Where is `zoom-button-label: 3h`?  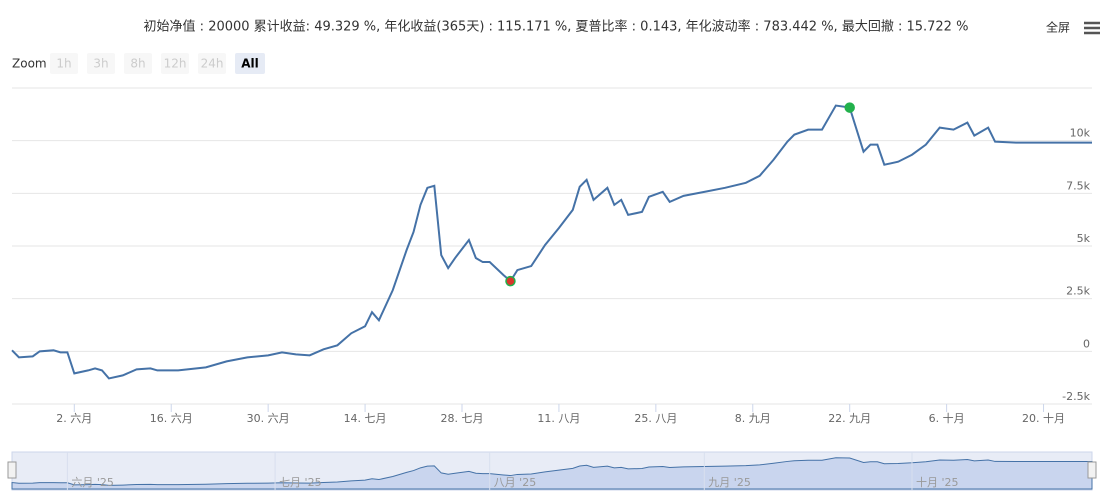
zoom-button-label: 3h is located at coordinates (100, 64).